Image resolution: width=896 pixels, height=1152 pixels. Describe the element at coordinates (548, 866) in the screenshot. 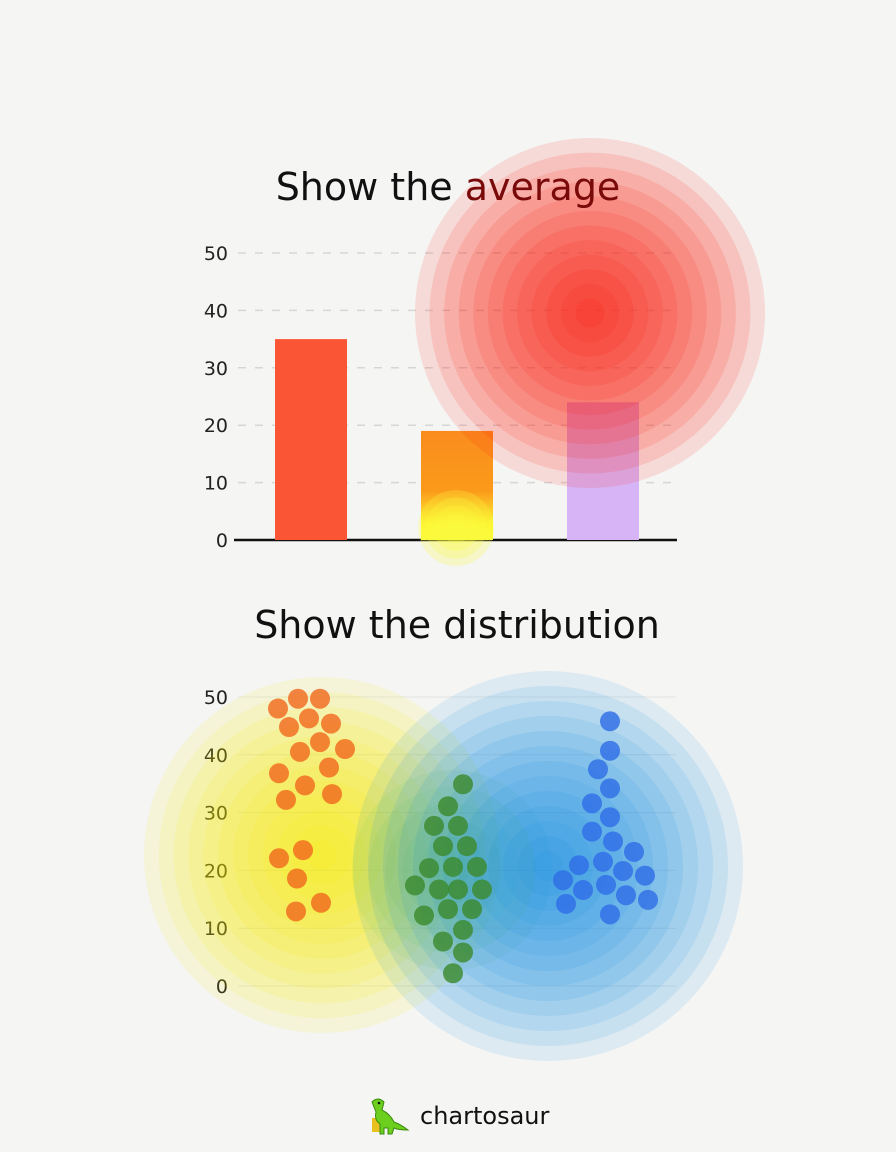

I see `blue-glow` at that location.